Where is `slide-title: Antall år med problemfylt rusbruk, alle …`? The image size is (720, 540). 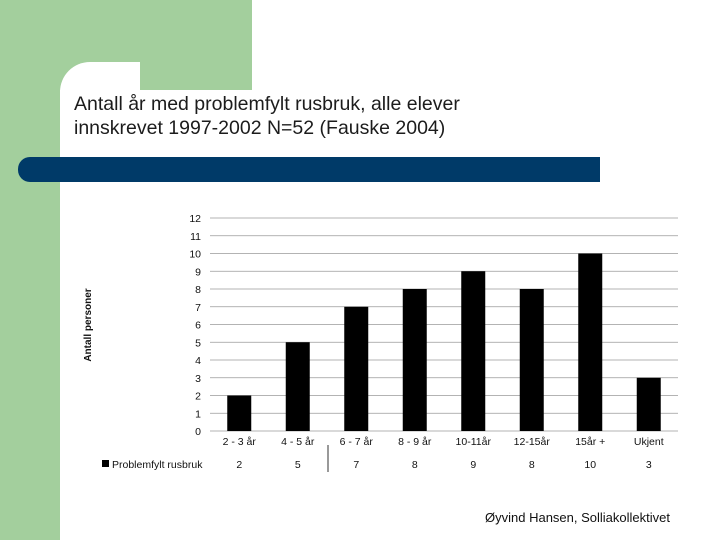
slide-title: Antall år med problemfylt rusbruk, alle … is located at coordinates (374, 116).